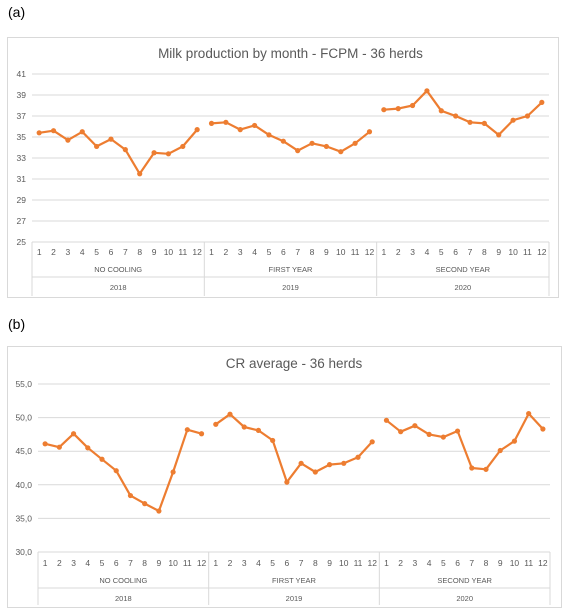 This screenshot has width=567, height=616. I want to click on panel-label-b: (b), so click(17, 324).